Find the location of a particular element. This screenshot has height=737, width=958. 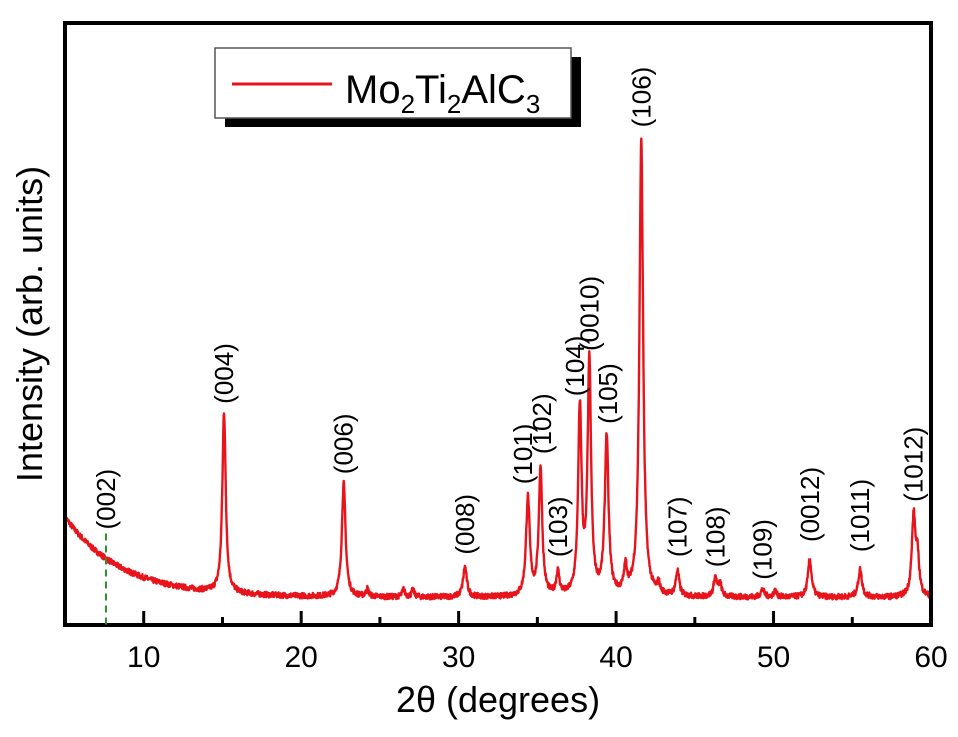

legend: Mo2Ti2AlC3 is located at coordinates (397, 87).